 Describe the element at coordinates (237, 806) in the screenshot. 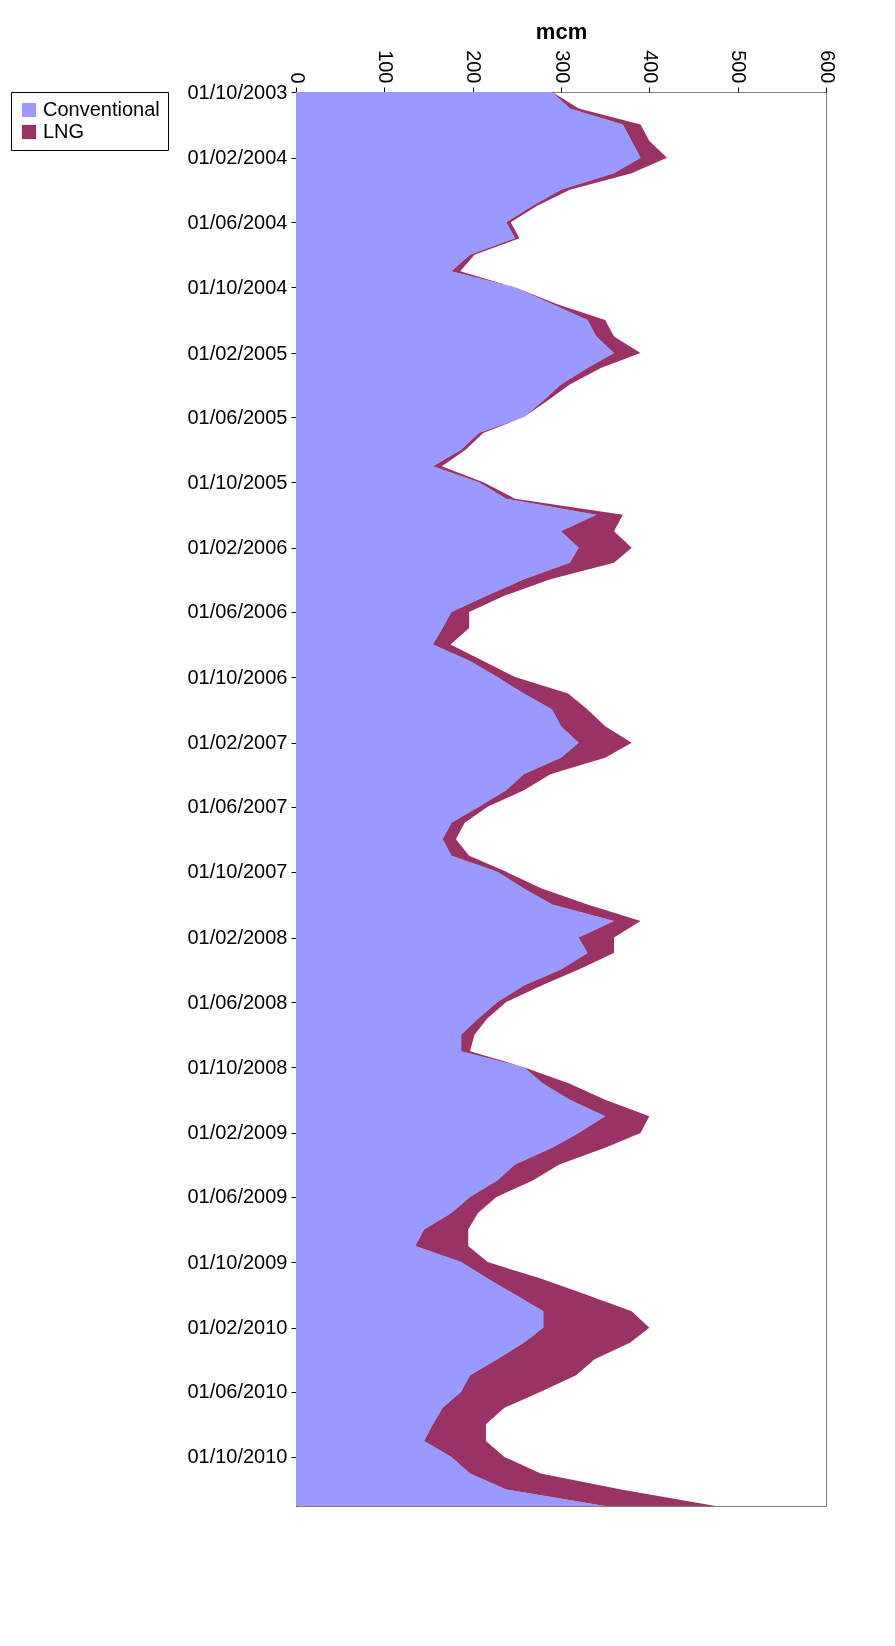

I see `y-tick-label: 01/06/2007` at that location.